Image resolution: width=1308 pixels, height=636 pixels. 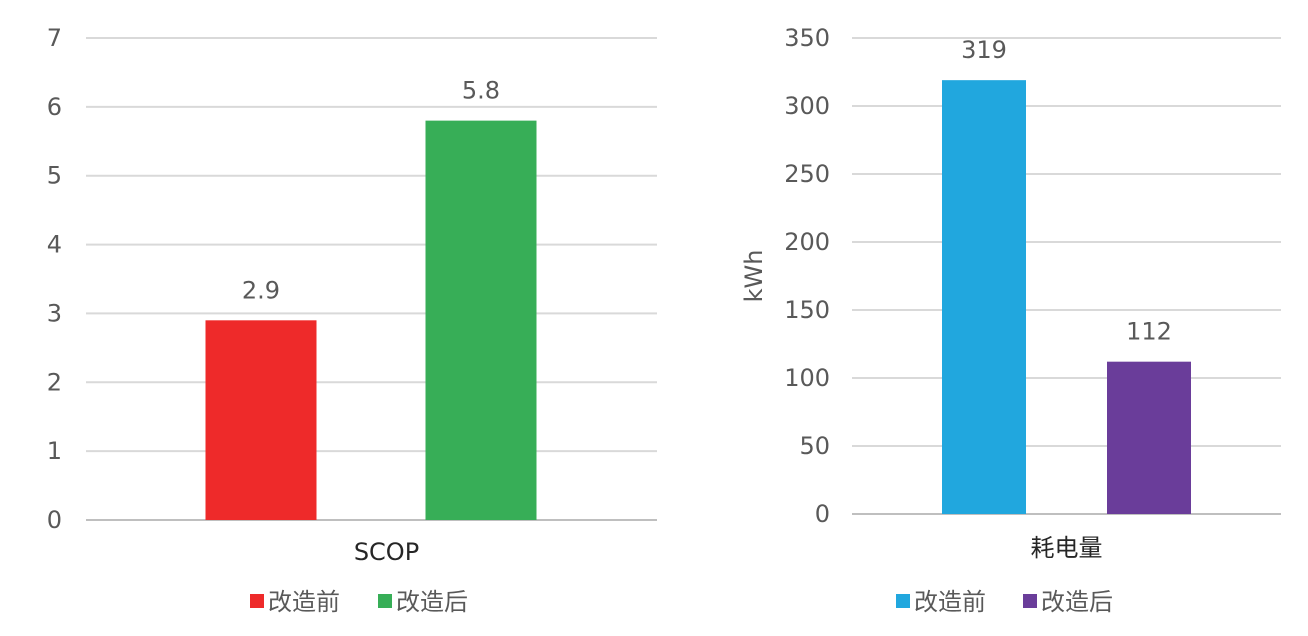 What do you see at coordinates (54, 245) in the screenshot?
I see `y-tick-label: 4` at bounding box center [54, 245].